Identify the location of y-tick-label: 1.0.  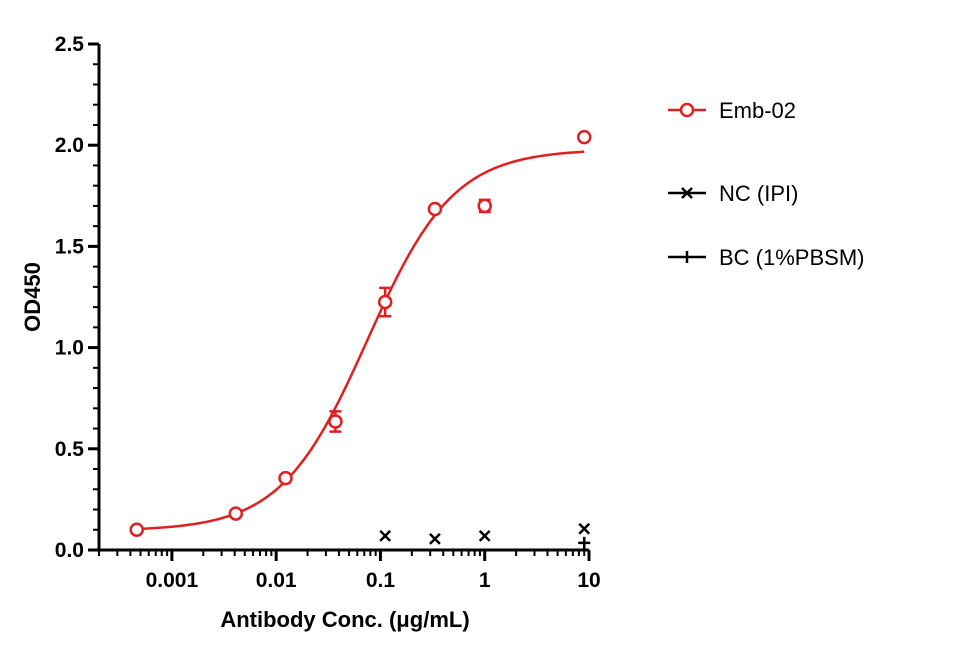
(69, 348).